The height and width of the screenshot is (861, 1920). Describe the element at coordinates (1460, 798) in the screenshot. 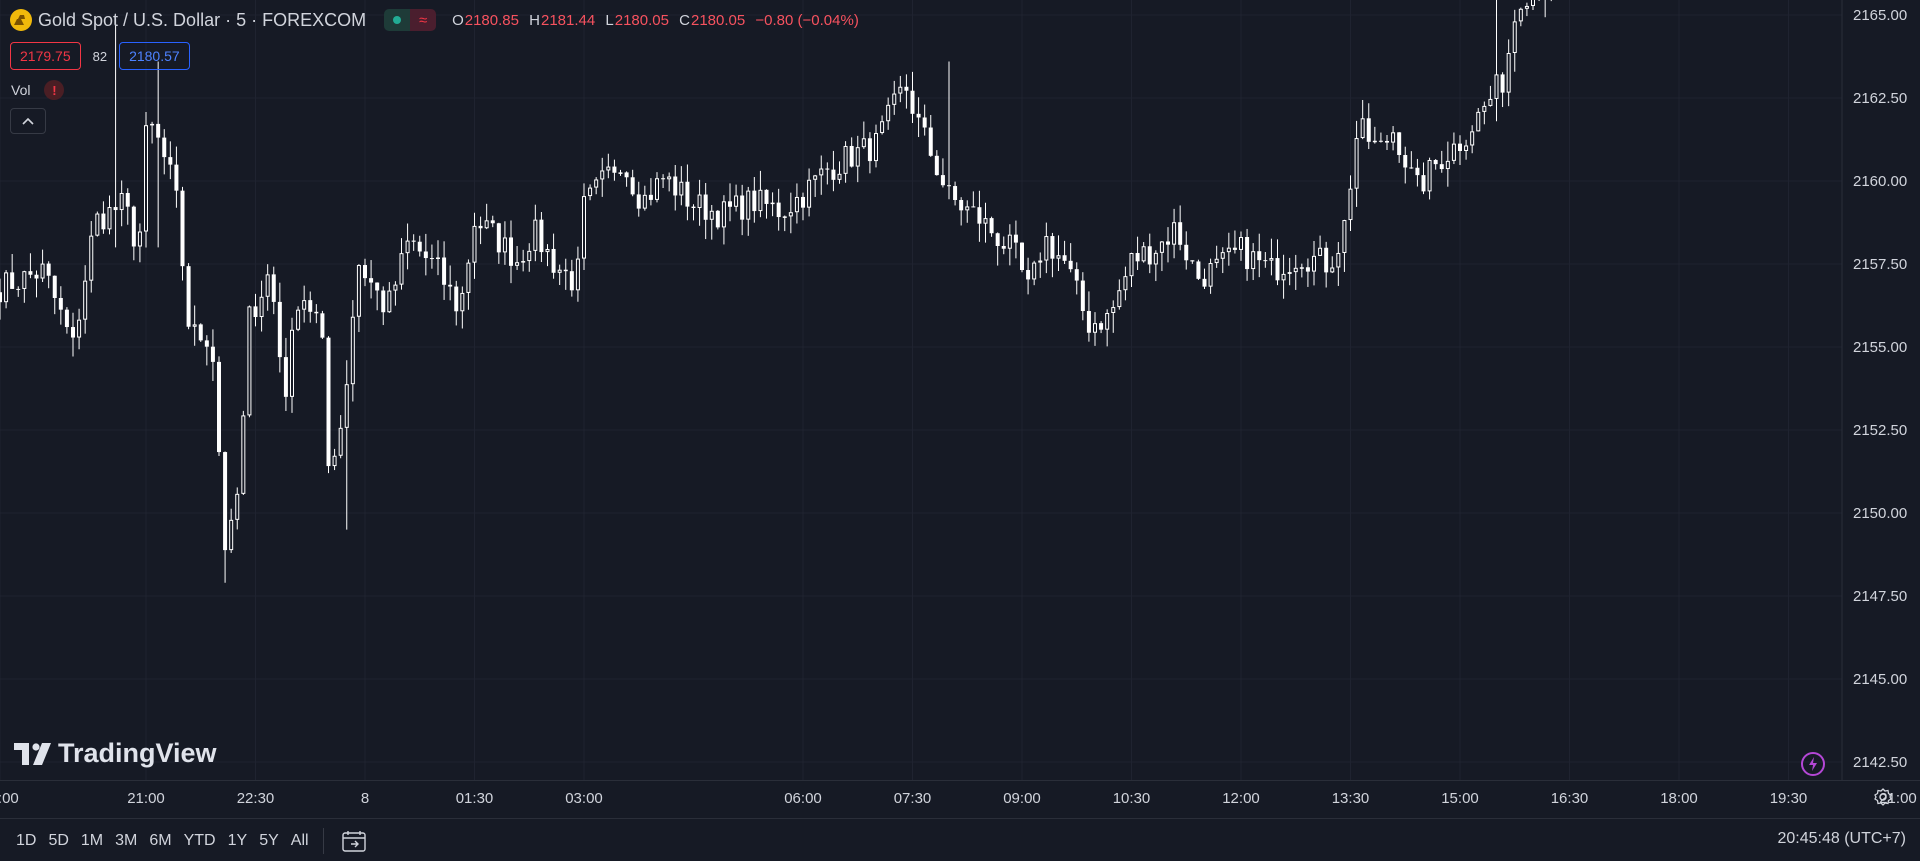

I see `time-tick-label: 15:00` at that location.